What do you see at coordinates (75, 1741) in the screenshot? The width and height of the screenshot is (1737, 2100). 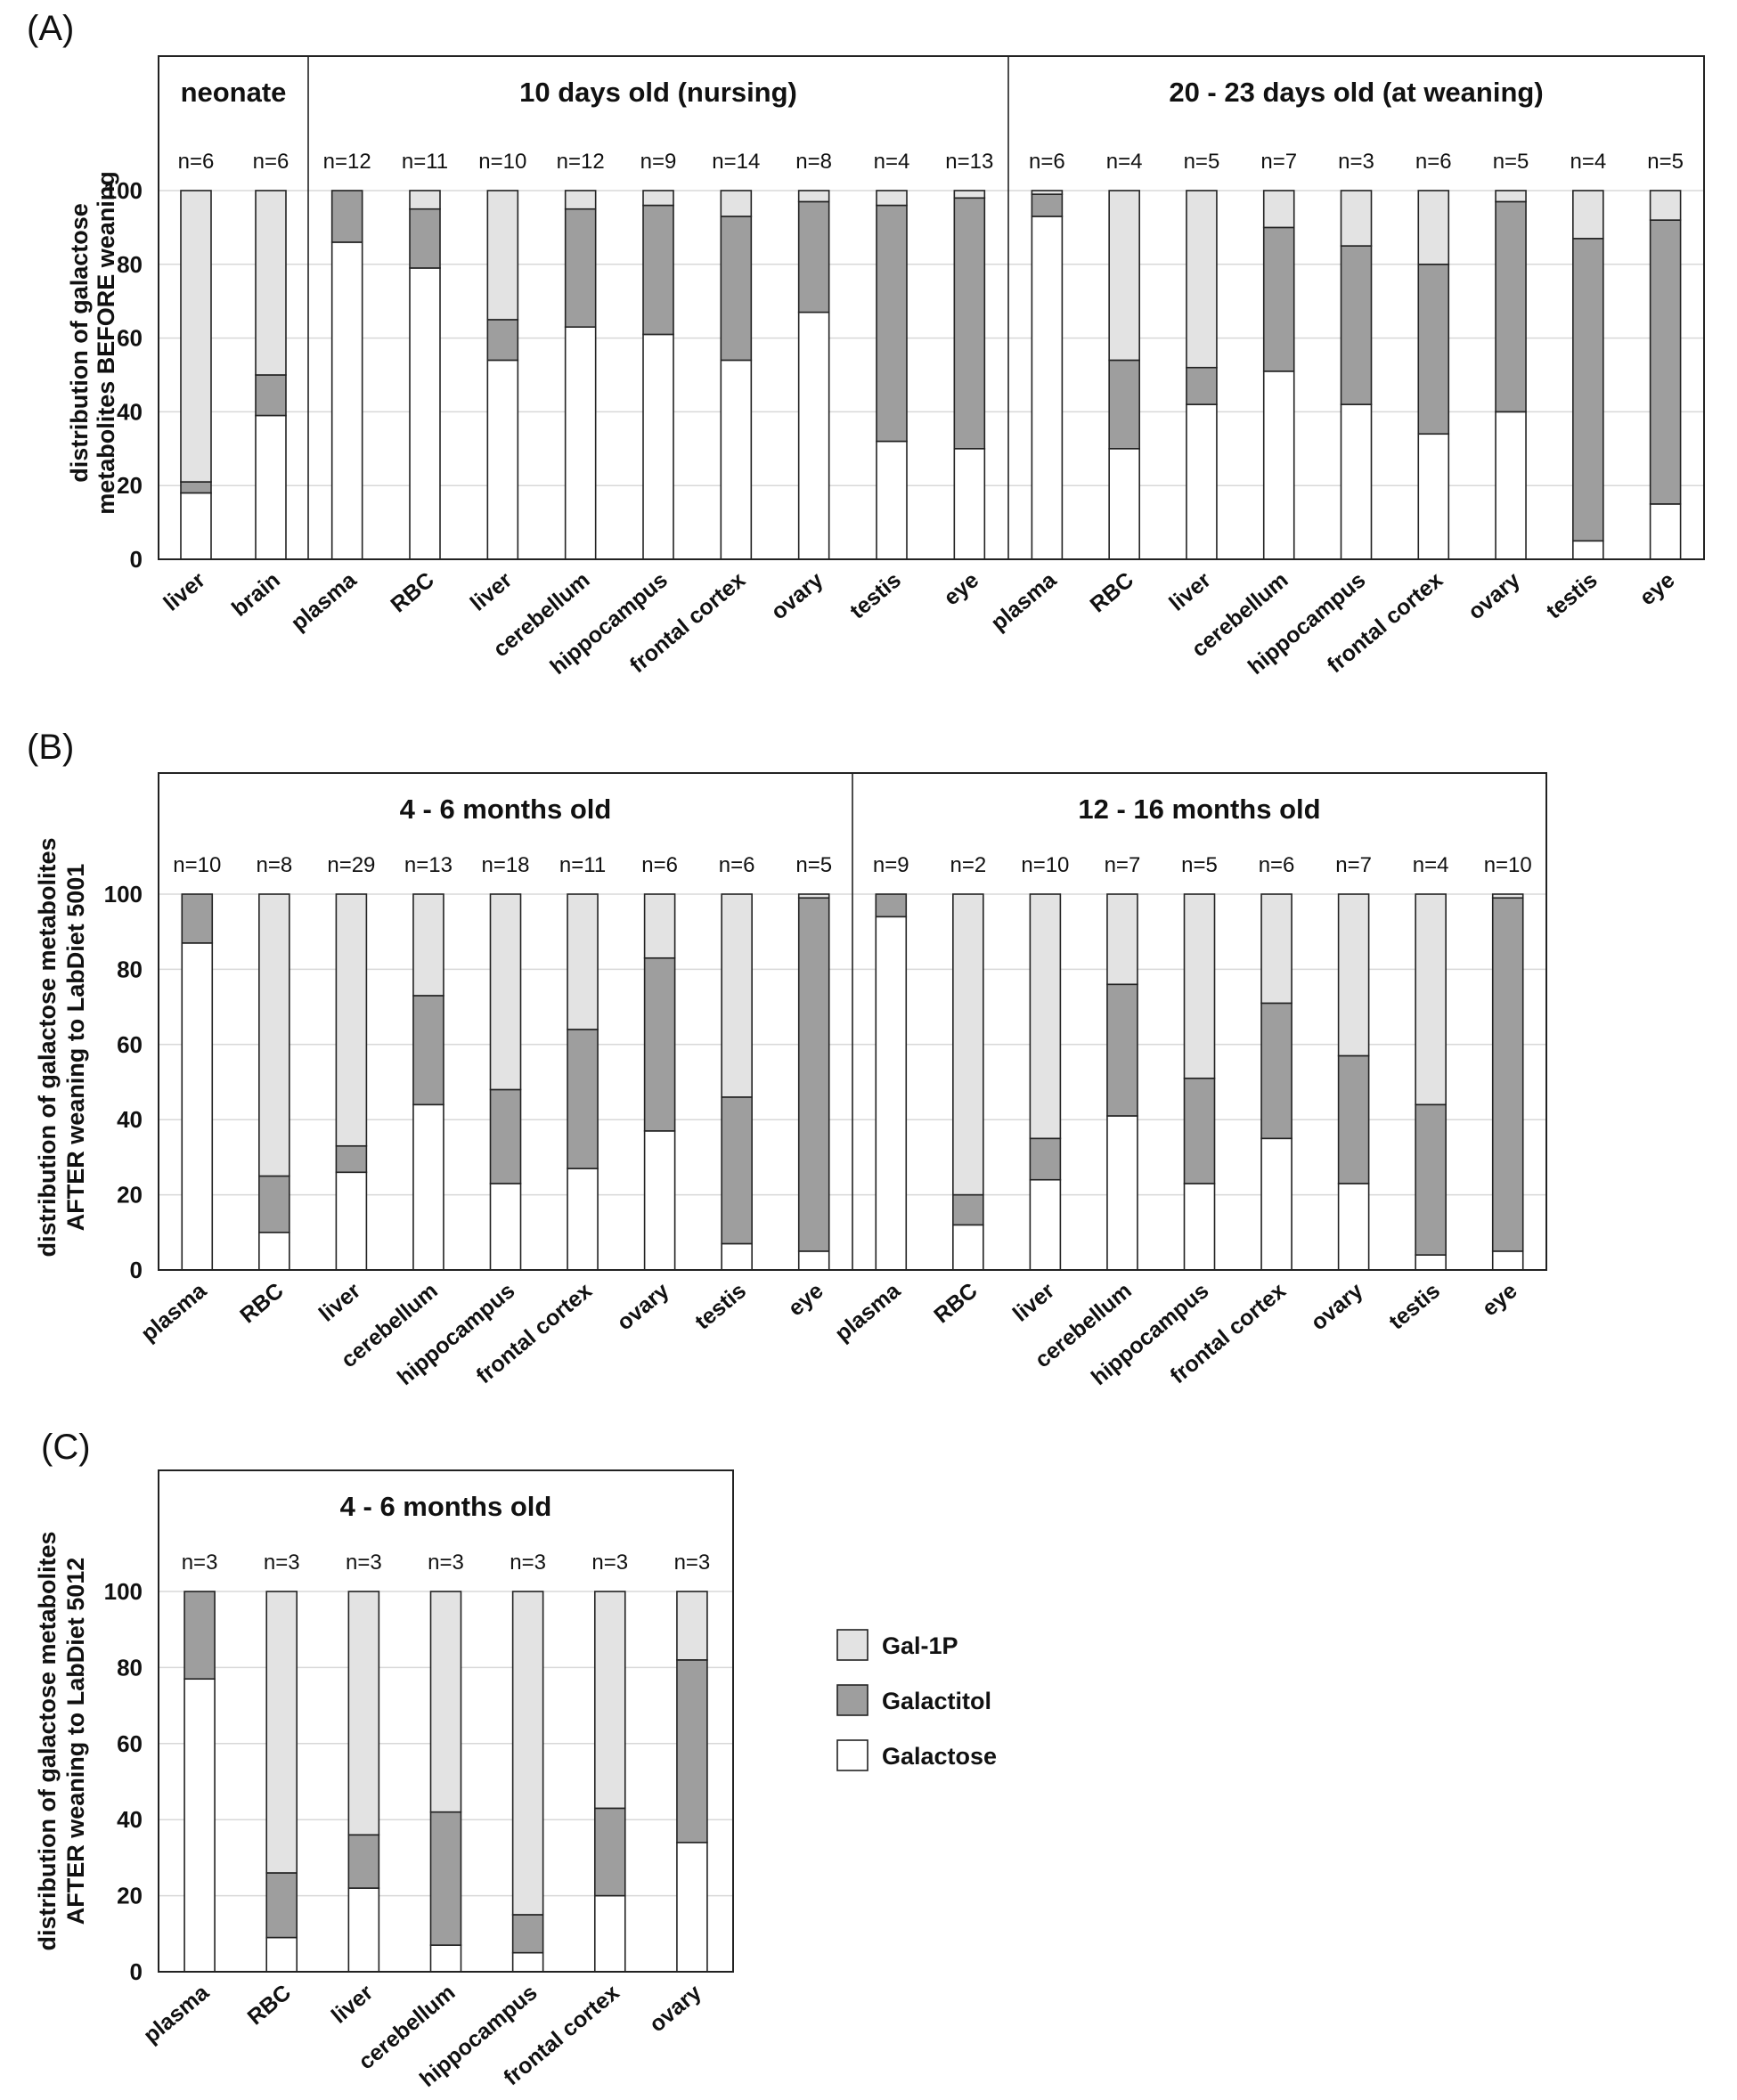 I see `y-axis-label: AFTER weaning to LabDiet 5012` at bounding box center [75, 1741].